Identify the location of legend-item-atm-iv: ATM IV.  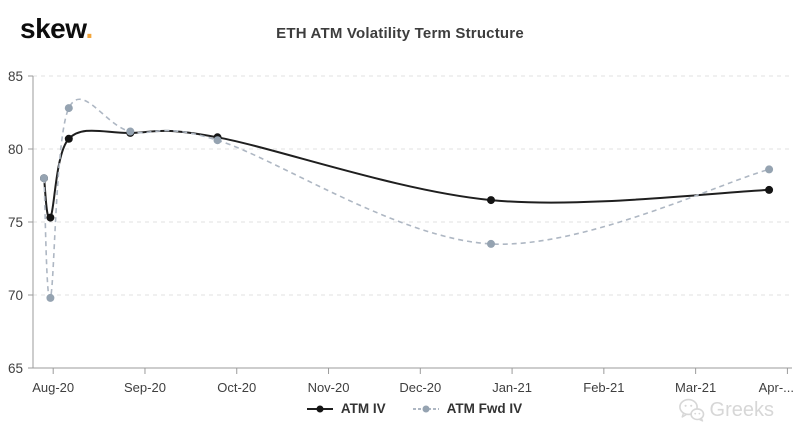
(346, 408).